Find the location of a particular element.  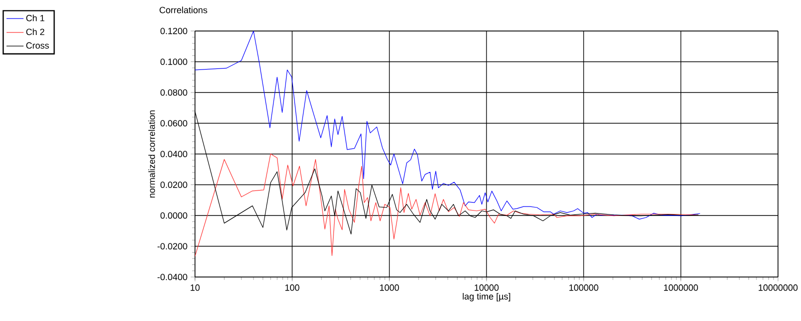

legend-label: Ch 1 is located at coordinates (35, 18).